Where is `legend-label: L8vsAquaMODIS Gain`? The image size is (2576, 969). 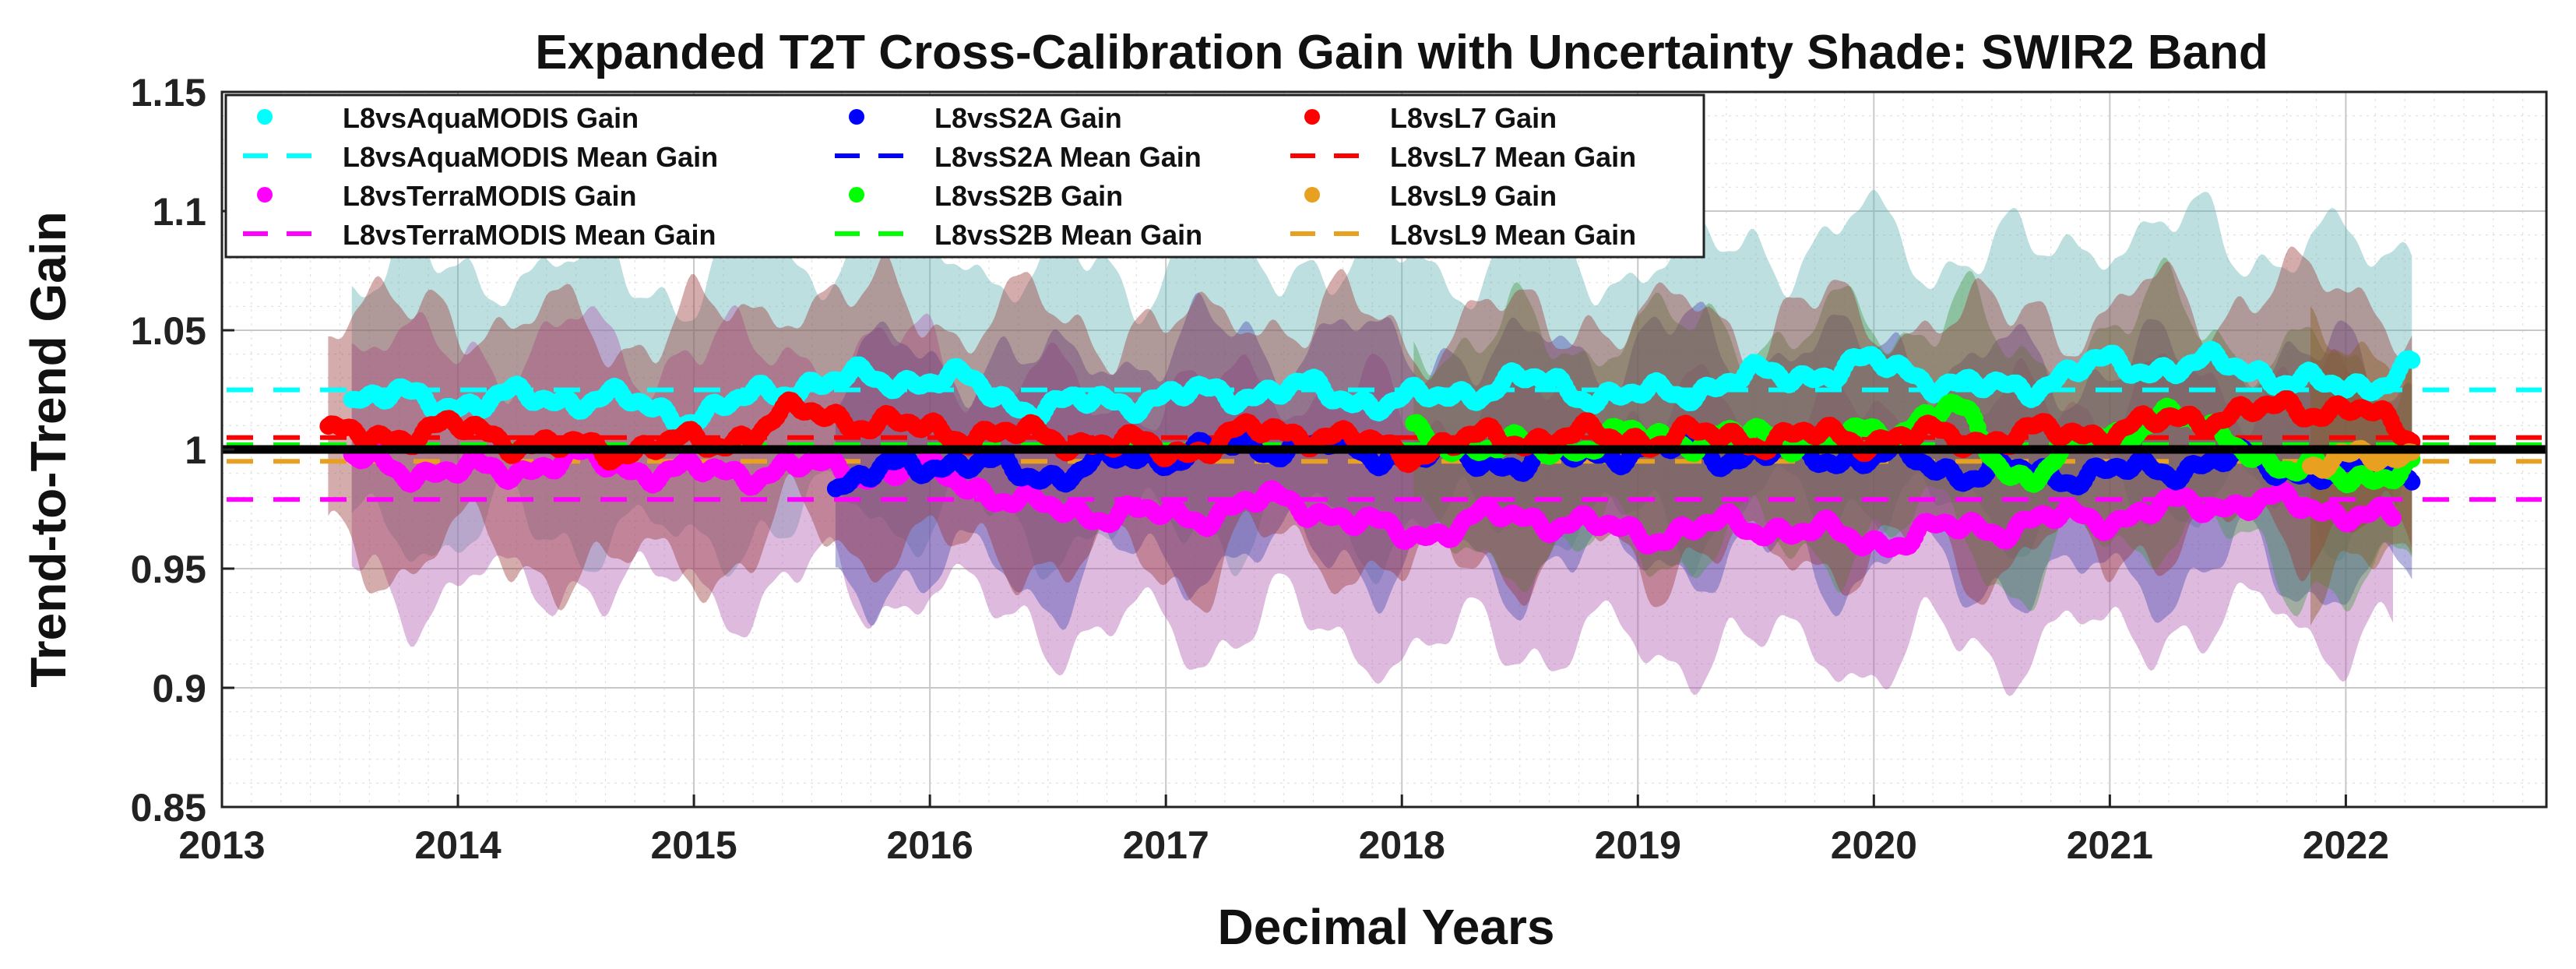
legend-label: L8vsAquaMODIS Gain is located at coordinates (491, 118).